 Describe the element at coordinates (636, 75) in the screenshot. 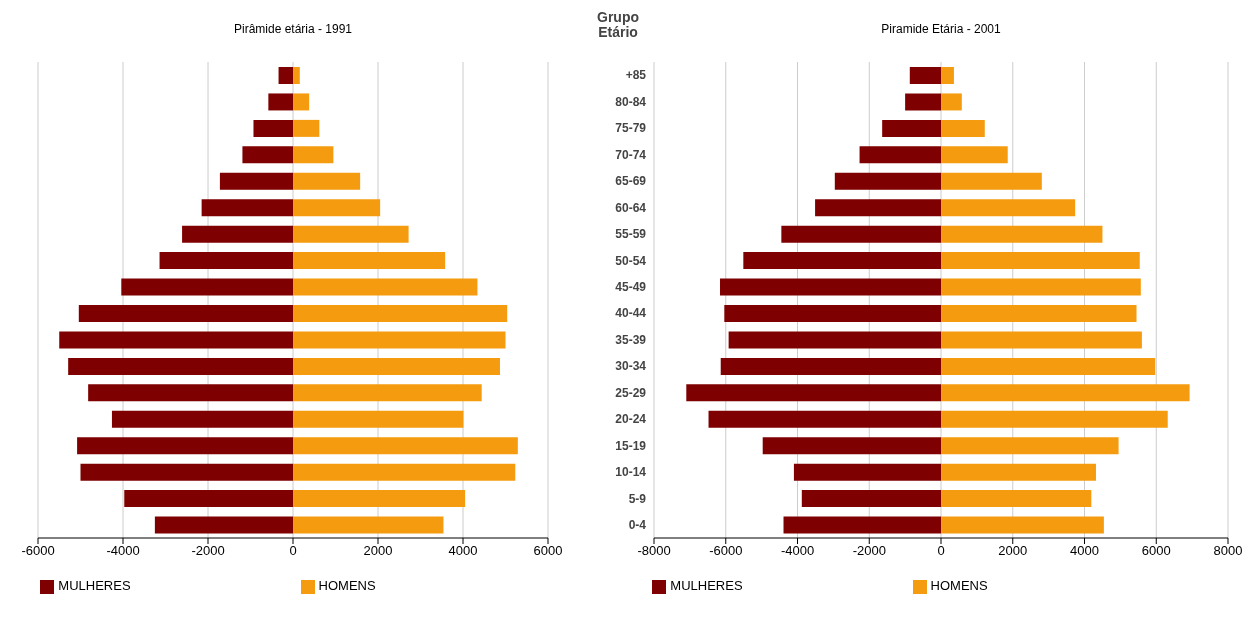

I see `y-tick-label: +85` at that location.